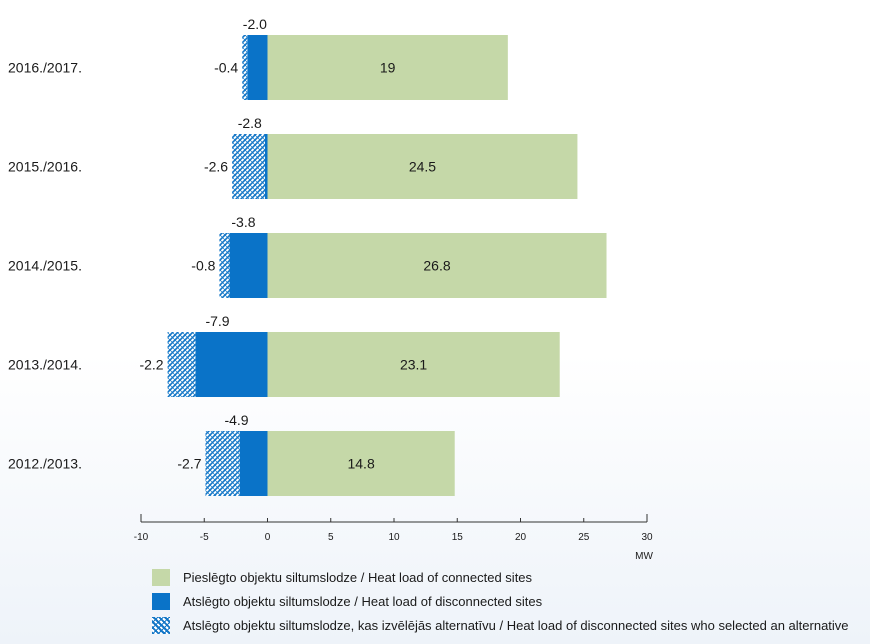 This screenshot has height=644, width=870. I want to click on value-label-connected-2013-2014: 23.1, so click(413, 365).